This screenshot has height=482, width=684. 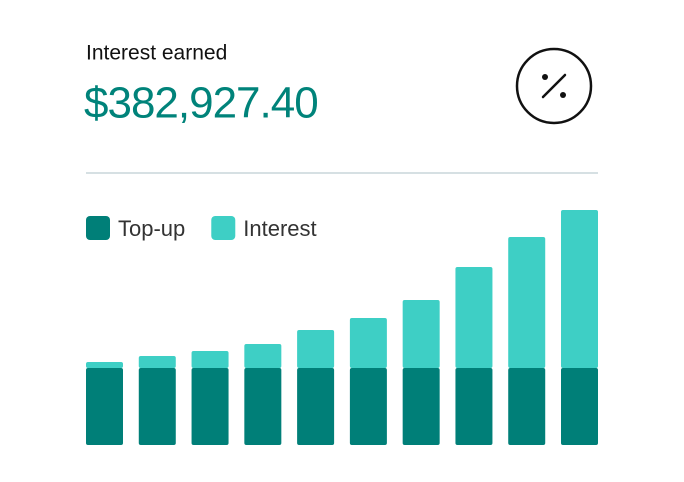 What do you see at coordinates (554, 86) in the screenshot?
I see `percent-icon` at bounding box center [554, 86].